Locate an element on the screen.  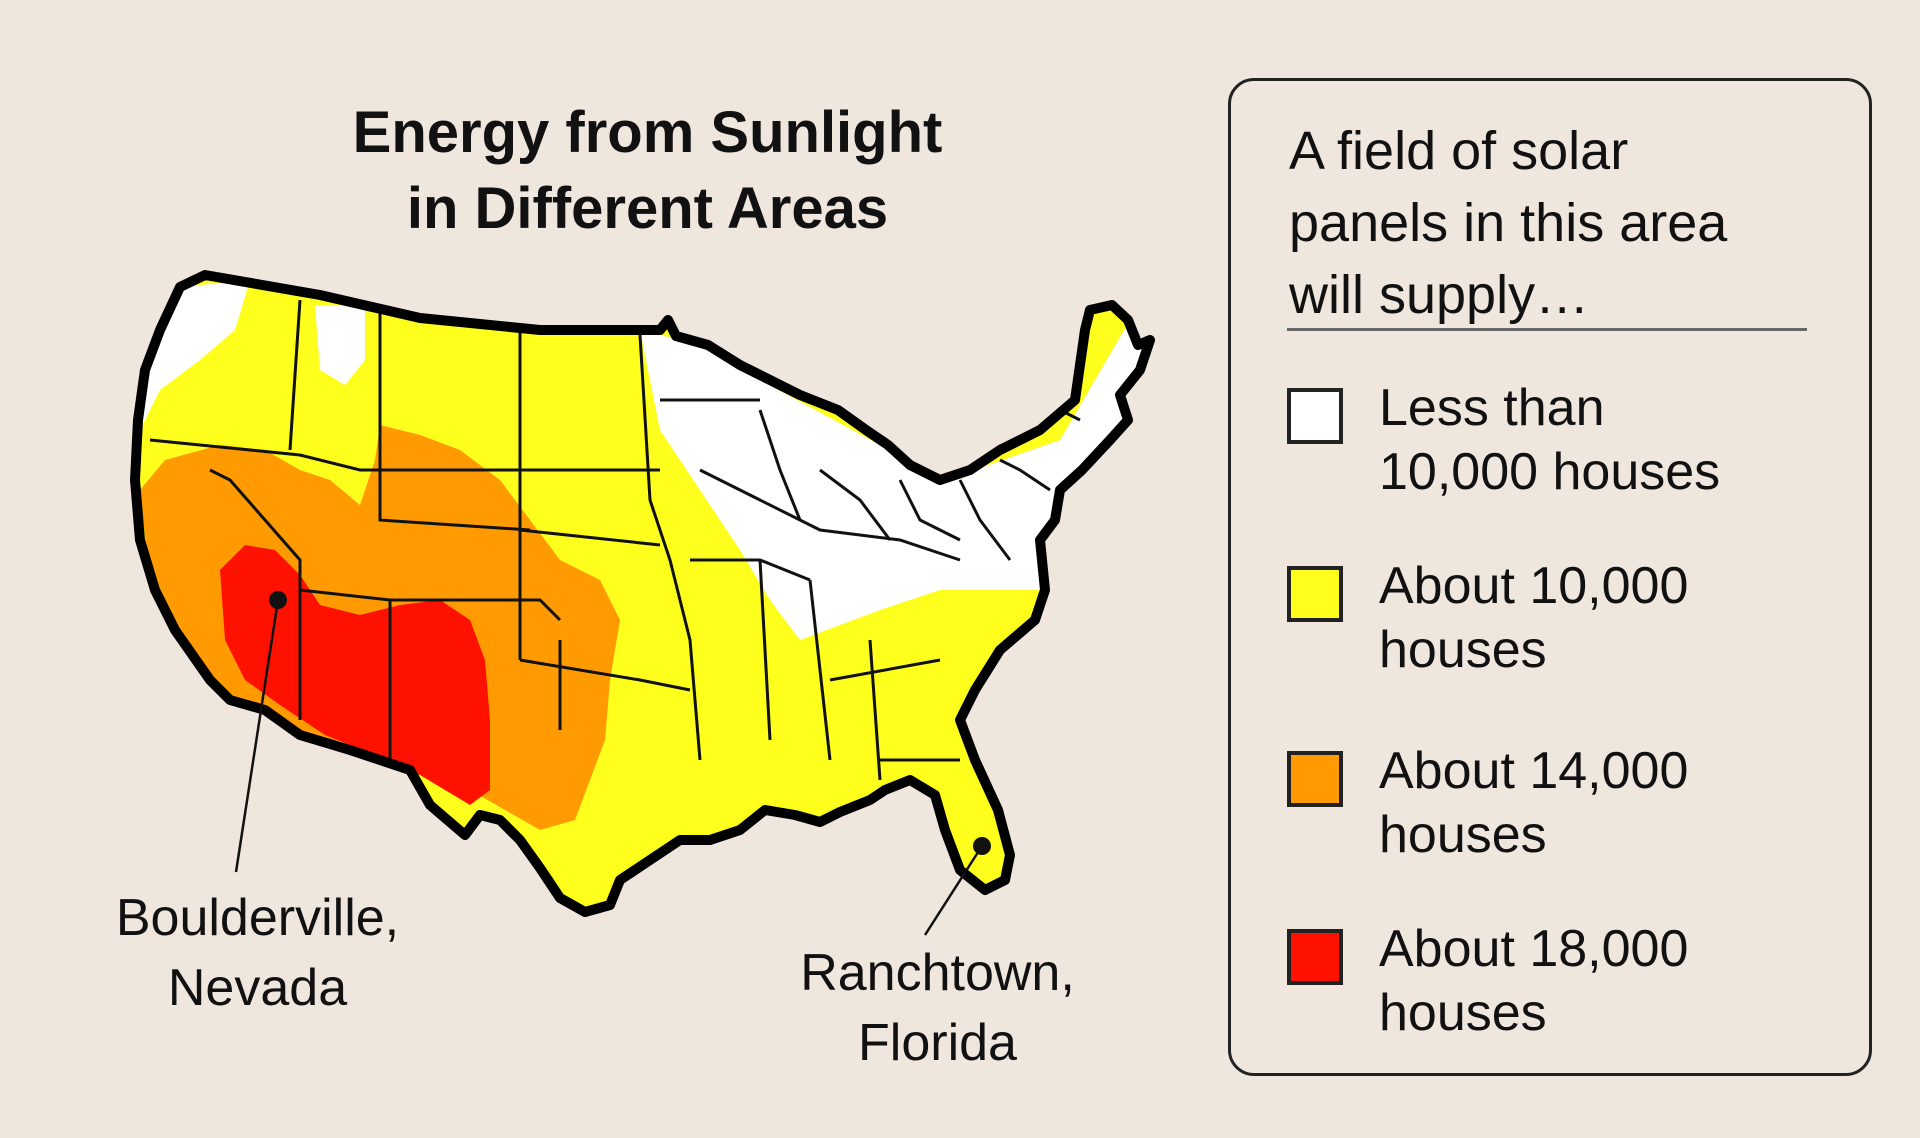
map-title: Energy from Sunlight in Different Areas is located at coordinates (647, 171).